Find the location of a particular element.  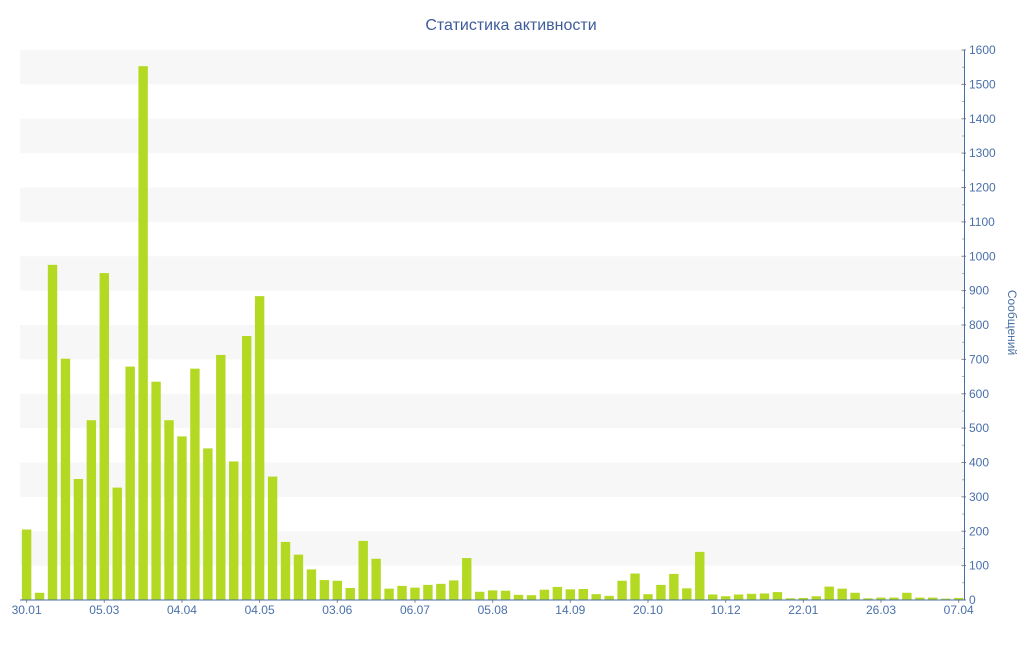

svg-text: 1000 is located at coordinates (982, 256).